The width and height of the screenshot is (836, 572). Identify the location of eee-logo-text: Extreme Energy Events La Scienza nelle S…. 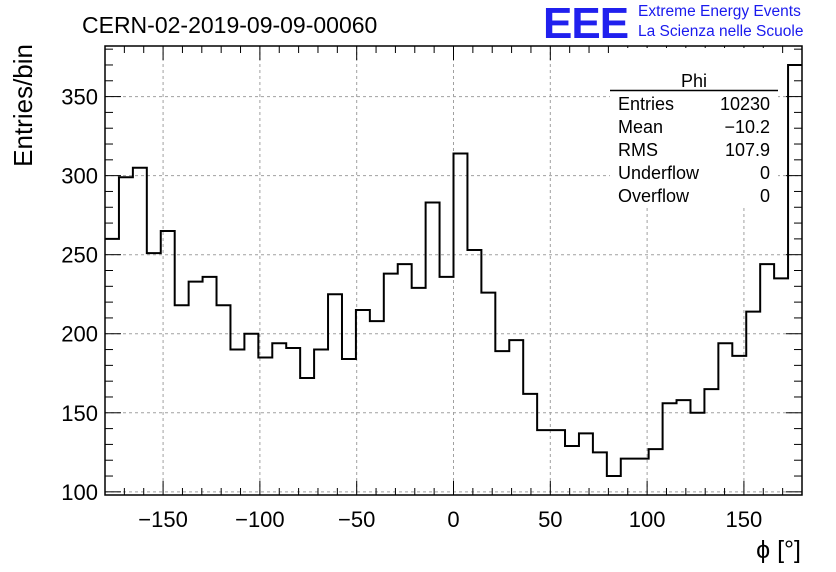
(720, 22).